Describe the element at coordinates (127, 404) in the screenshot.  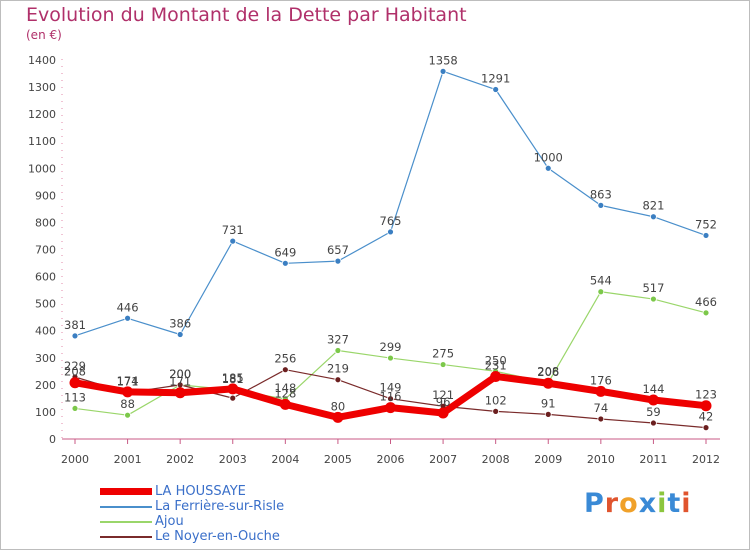
I see `data-label-ajou: 88` at that location.